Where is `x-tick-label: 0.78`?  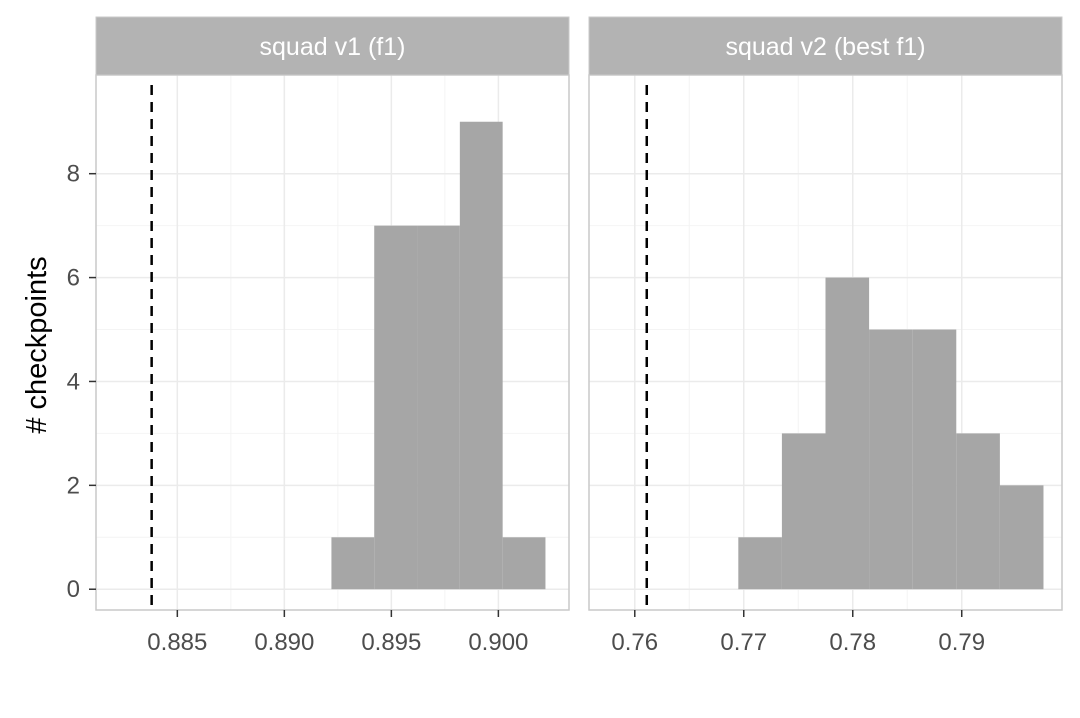
x-tick-label: 0.78 is located at coordinates (852, 642).